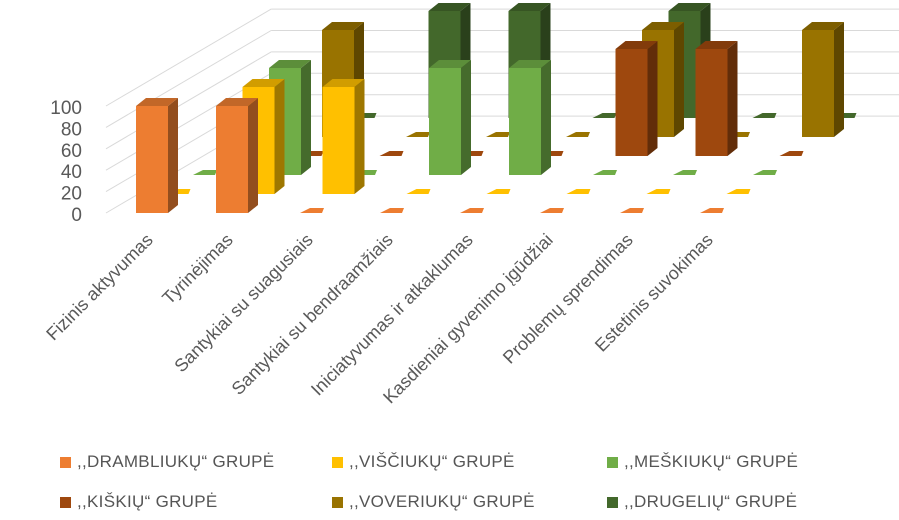 The image size is (899, 520). I want to click on legend-item: ,,MEŠKIUKŲ“ GRUPĖ, so click(747, 462).